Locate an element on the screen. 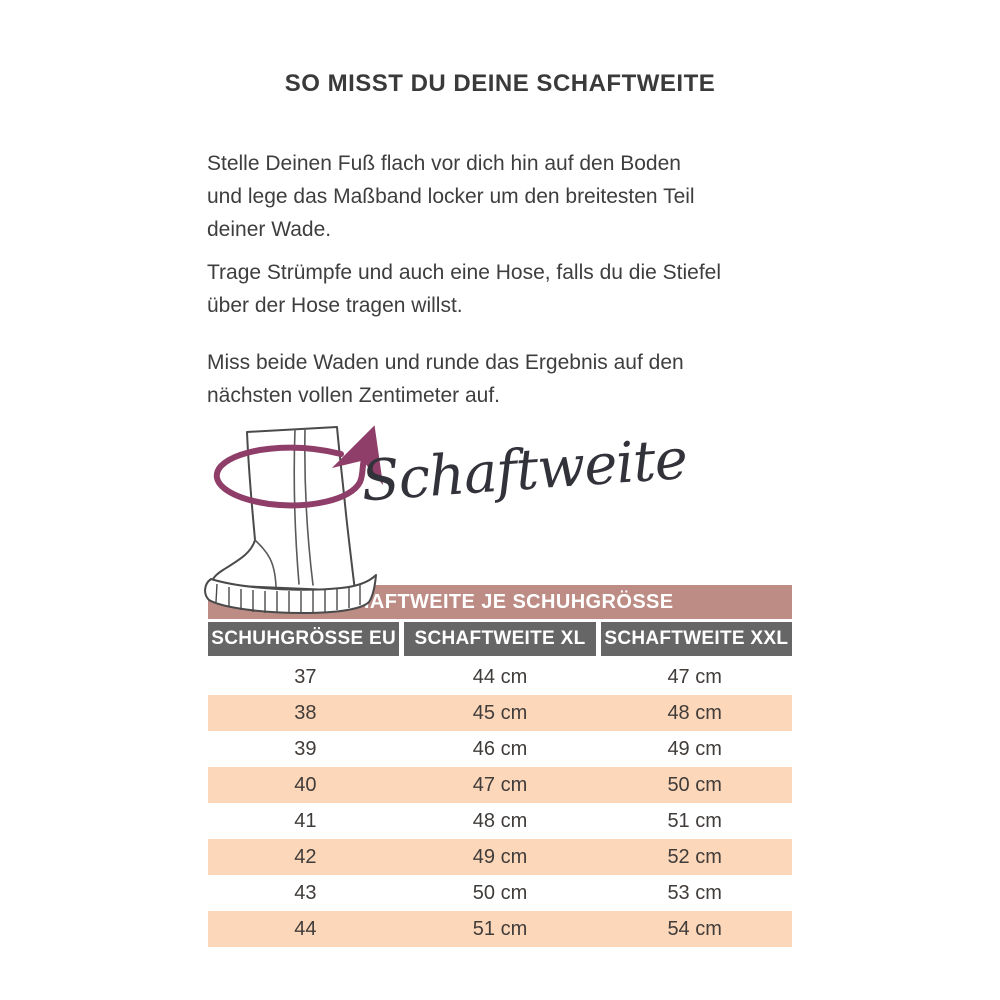  table-cell: 46 cm is located at coordinates (500, 749).